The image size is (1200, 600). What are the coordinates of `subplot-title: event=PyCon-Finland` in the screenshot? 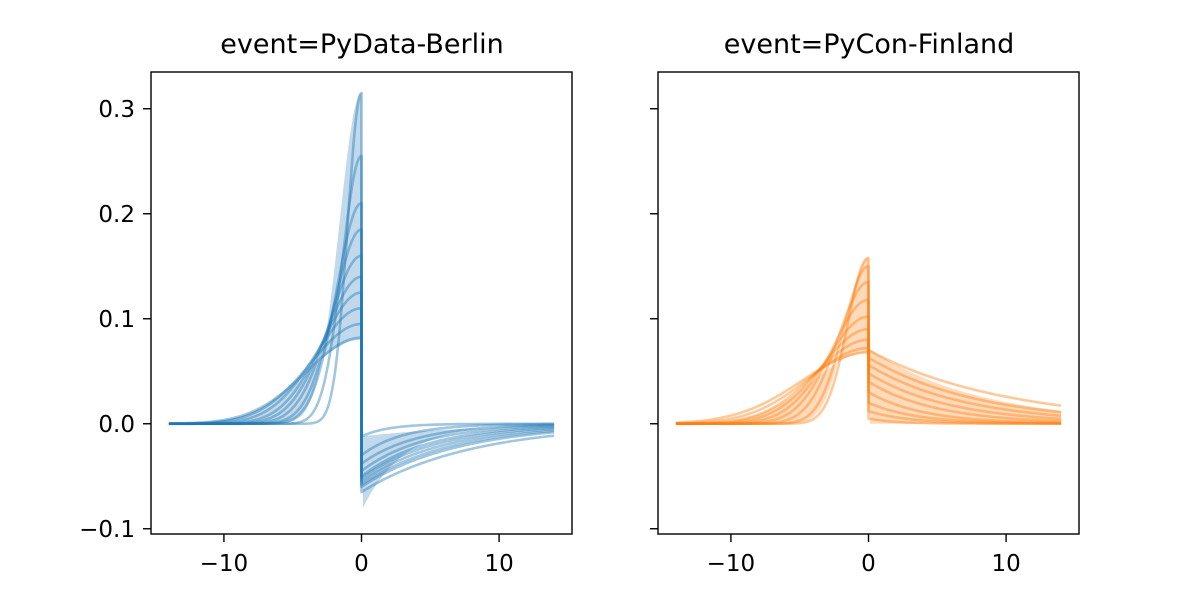 It's located at (869, 44).